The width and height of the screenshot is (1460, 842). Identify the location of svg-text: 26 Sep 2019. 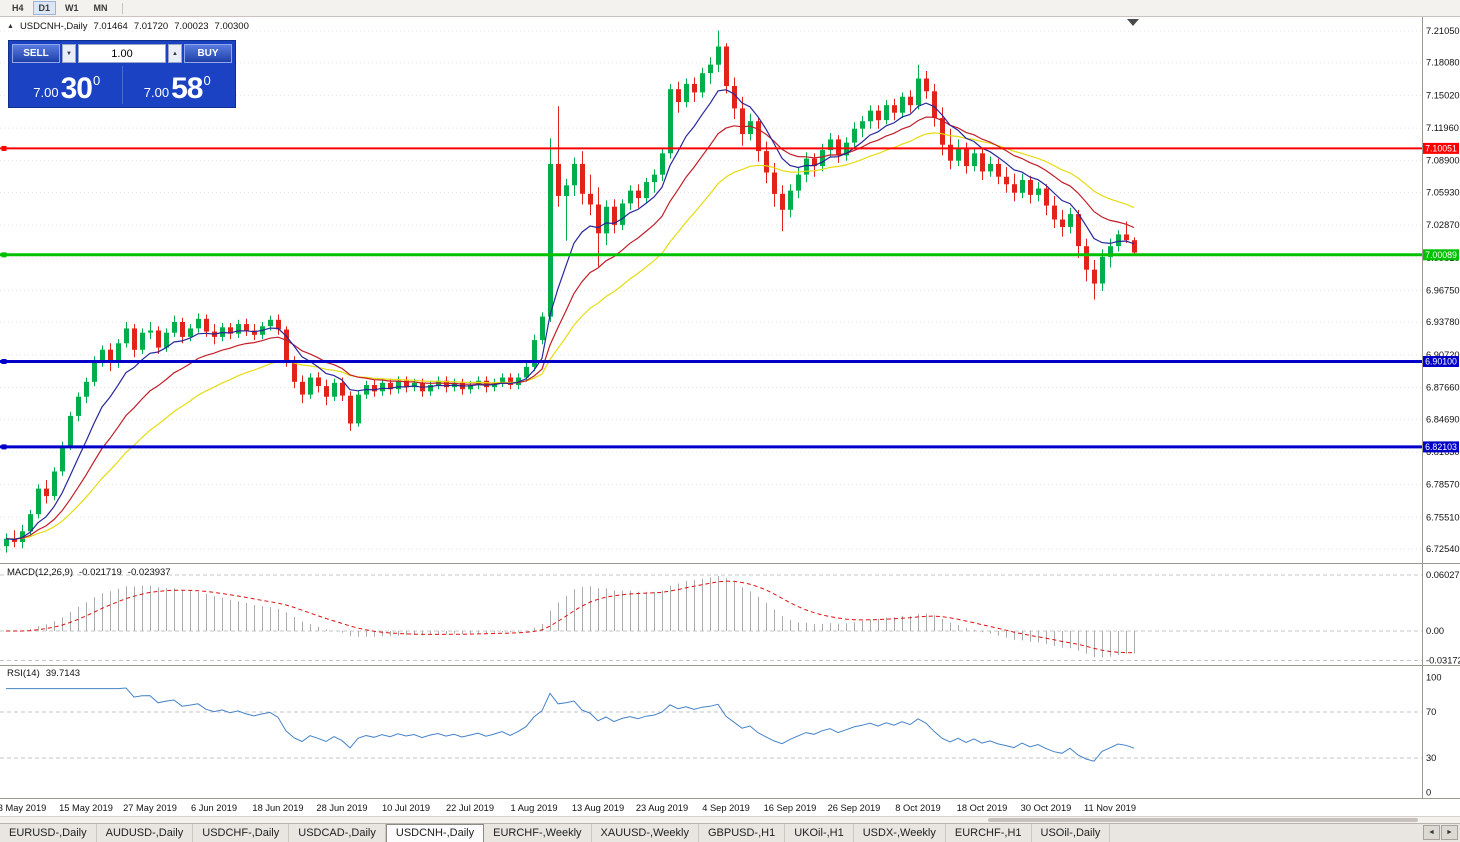
(854, 808).